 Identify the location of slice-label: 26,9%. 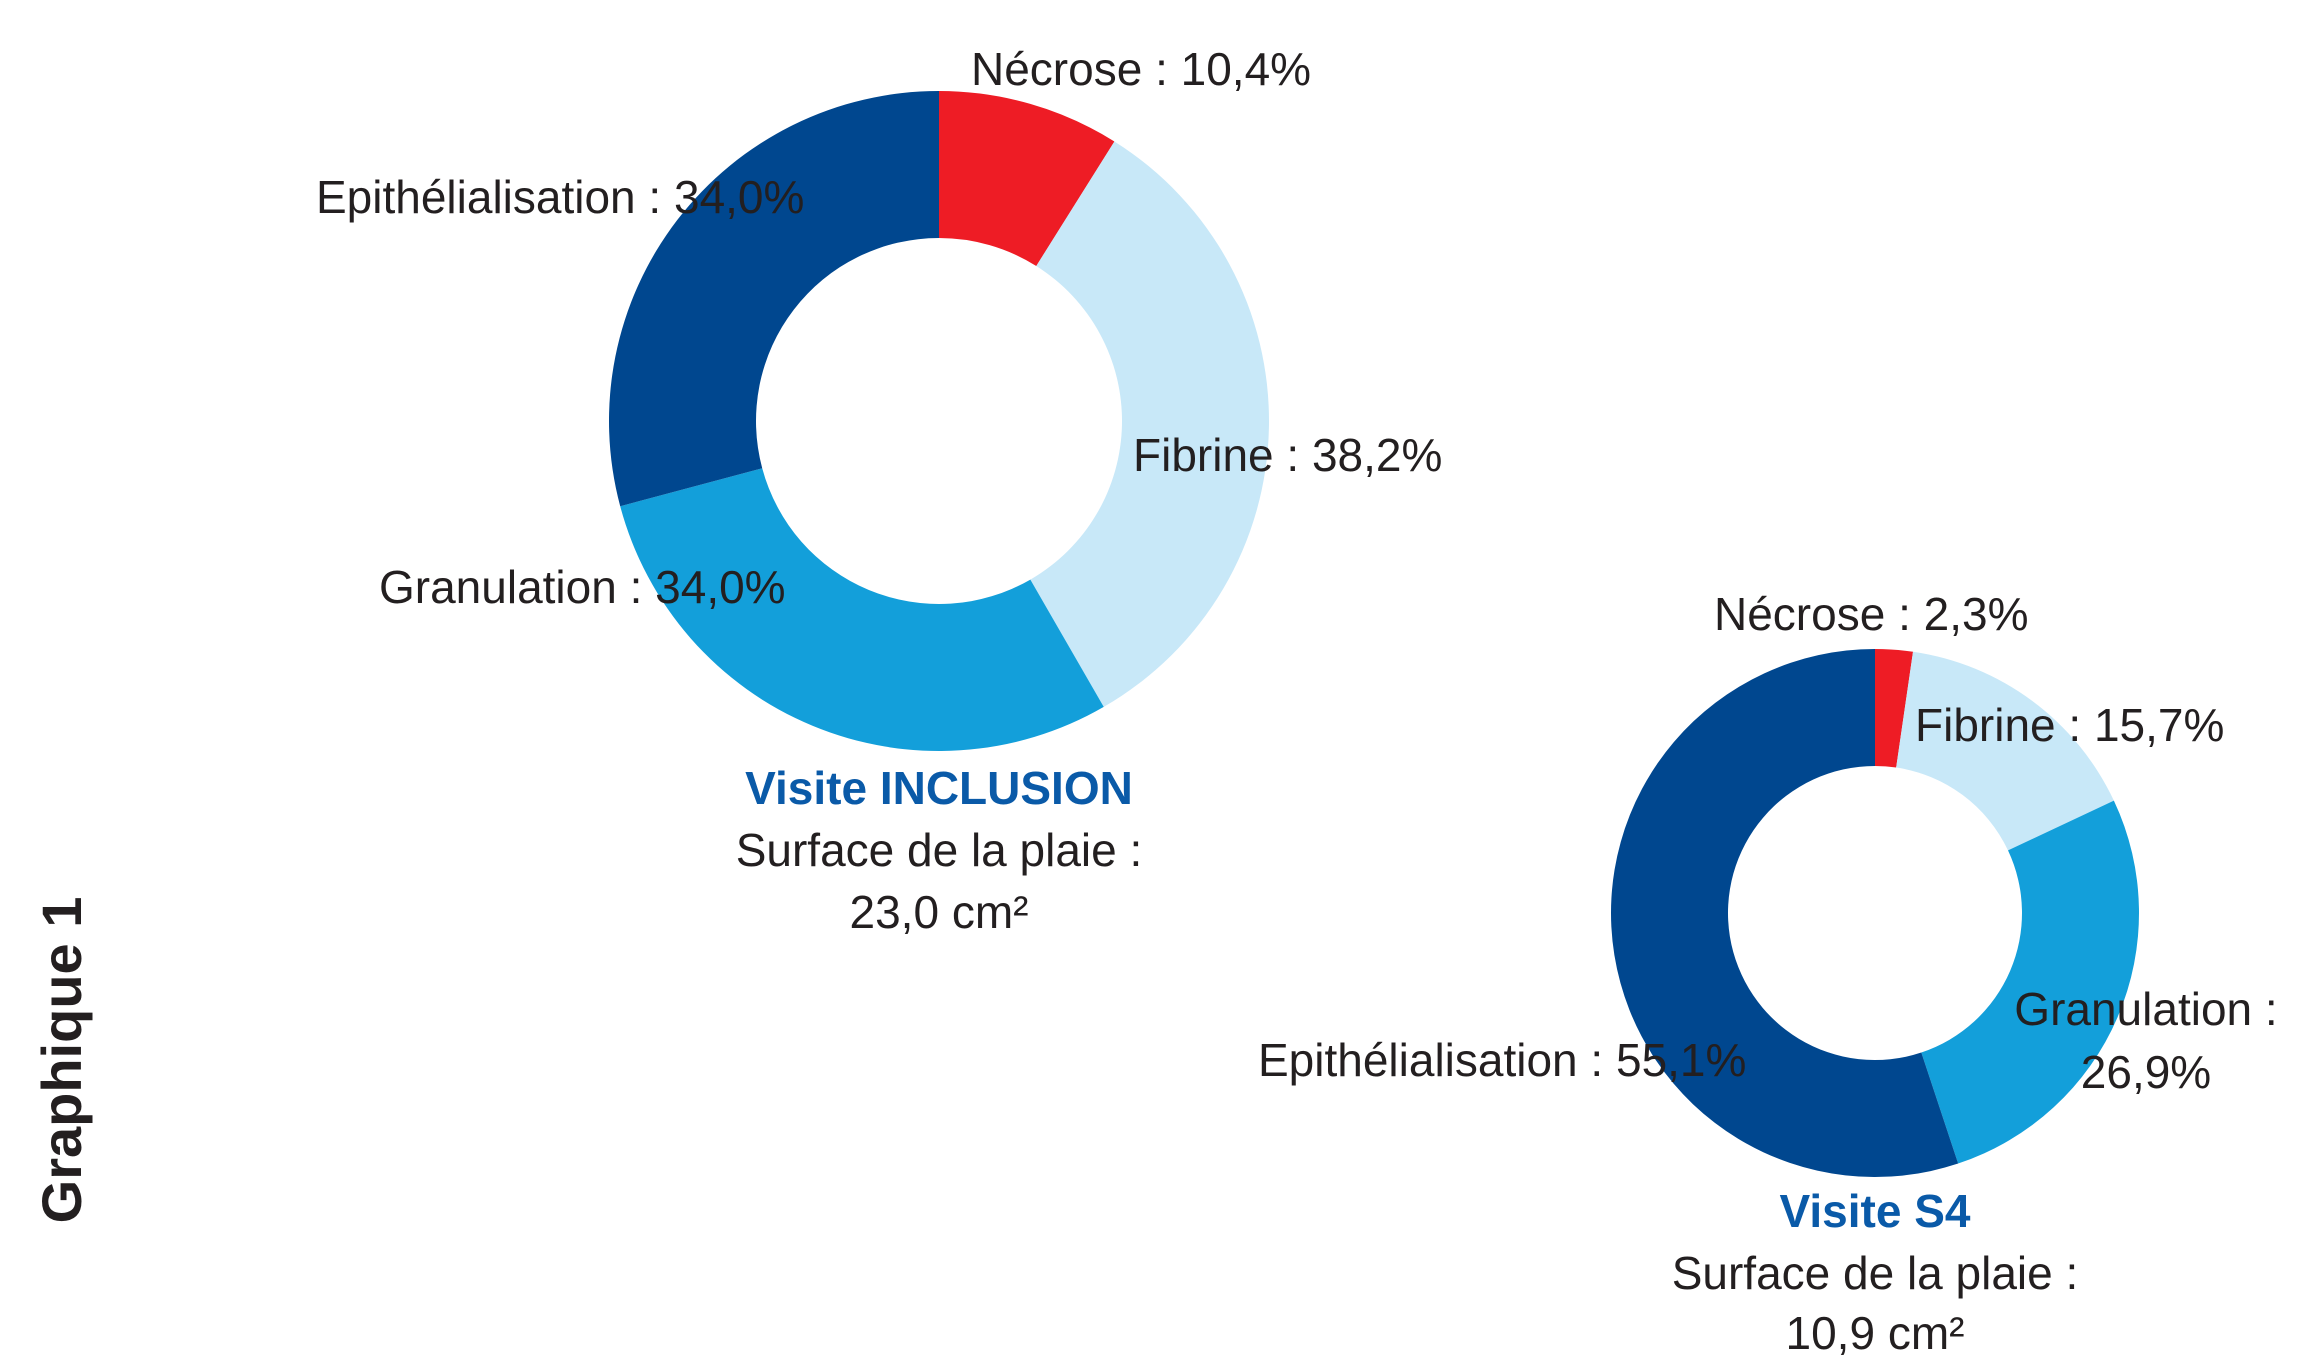
(2146, 1072).